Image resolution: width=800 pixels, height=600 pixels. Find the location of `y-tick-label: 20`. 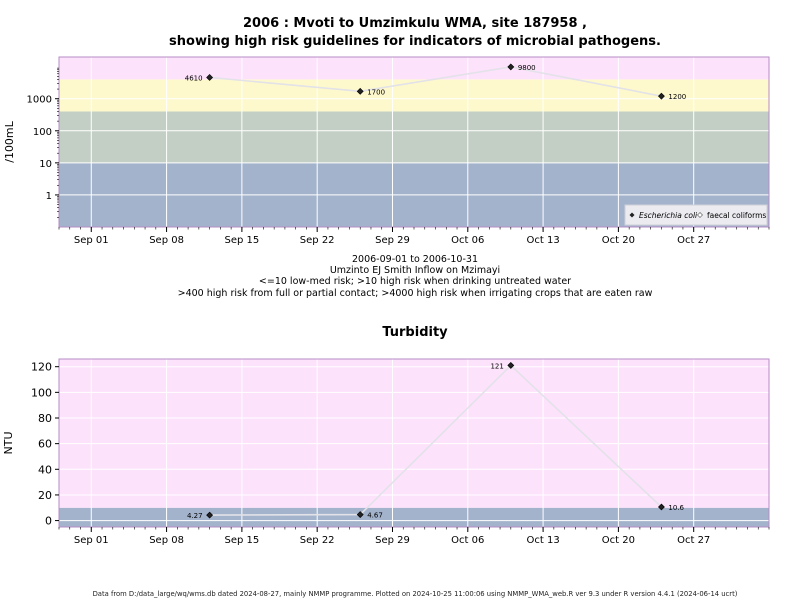

y-tick-label: 20 is located at coordinates (45, 495).